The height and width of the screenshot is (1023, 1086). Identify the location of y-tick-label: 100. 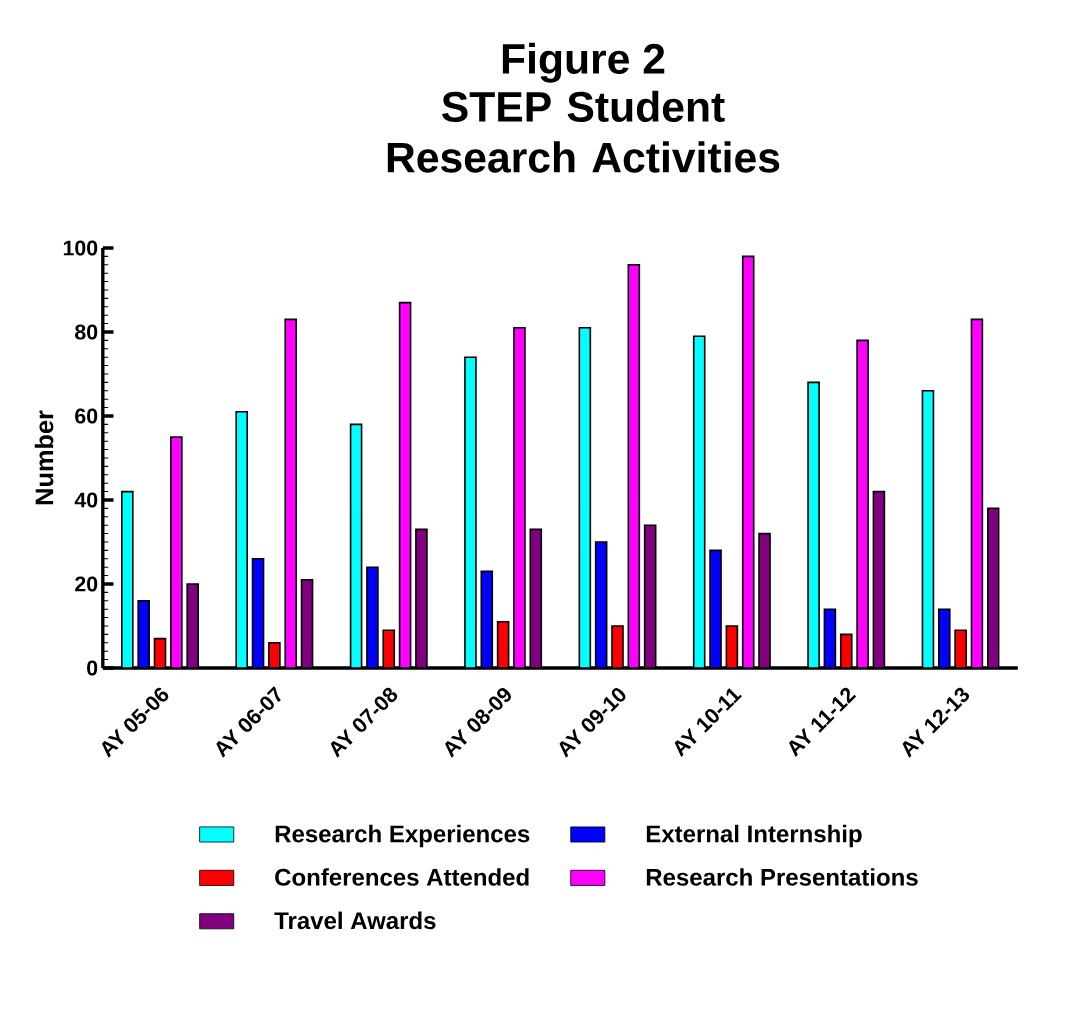
(80, 248).